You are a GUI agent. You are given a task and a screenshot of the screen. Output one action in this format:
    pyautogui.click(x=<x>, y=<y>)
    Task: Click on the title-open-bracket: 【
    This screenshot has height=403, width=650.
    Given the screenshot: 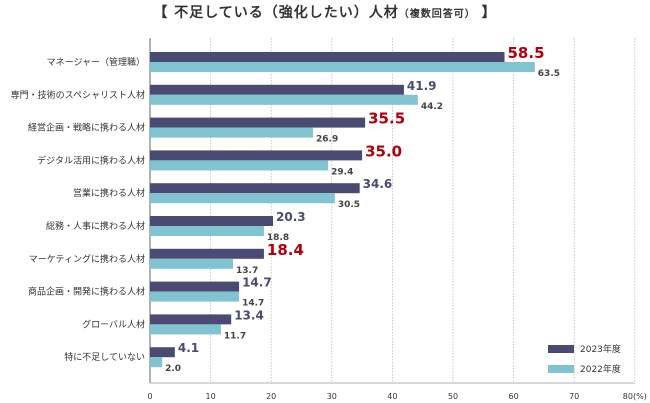 What is the action you would take?
    pyautogui.click(x=161, y=13)
    